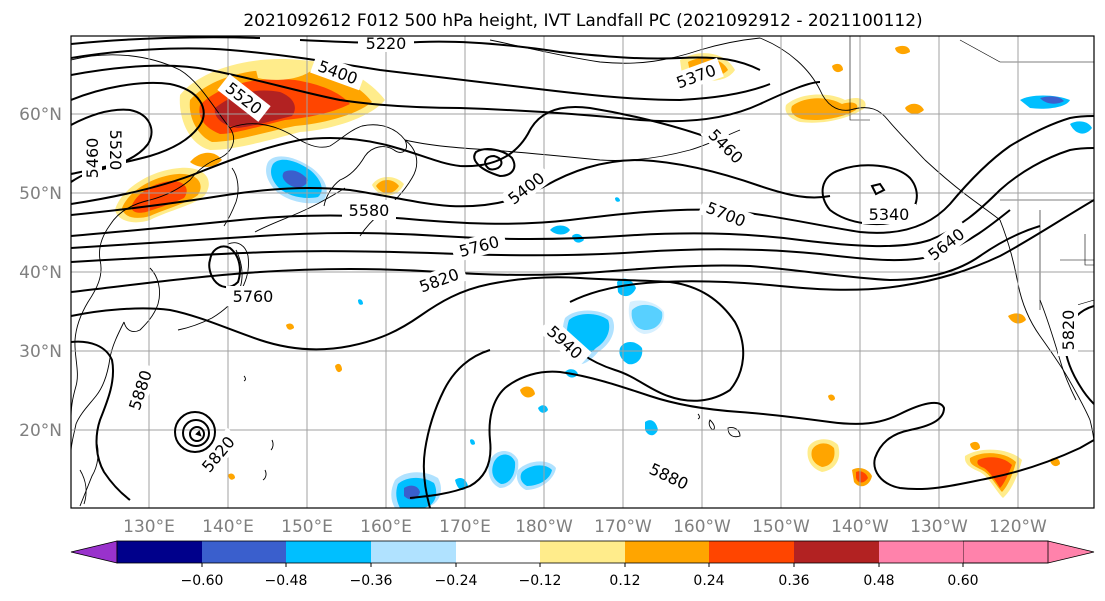 The width and height of the screenshot is (1105, 601). Describe the element at coordinates (971, 173) in the screenshot. I see `borders` at that location.